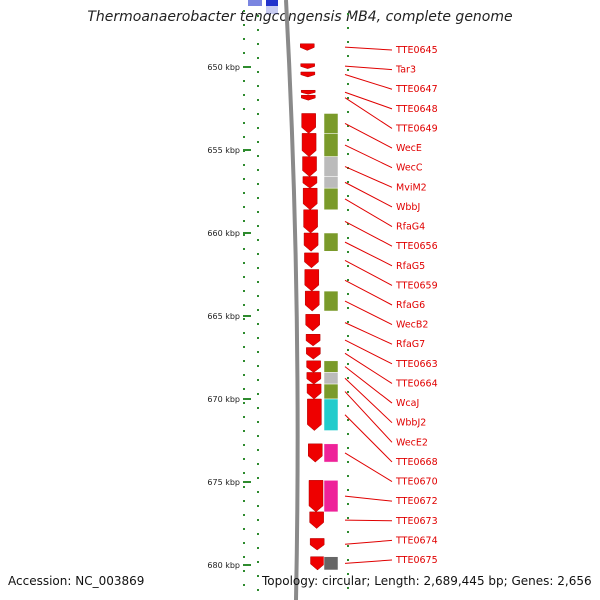 This screenshot has width=600, height=600. What do you see at coordinates (411, 187) in the screenshot?
I see `gene-label: MviM2` at bounding box center [411, 187].